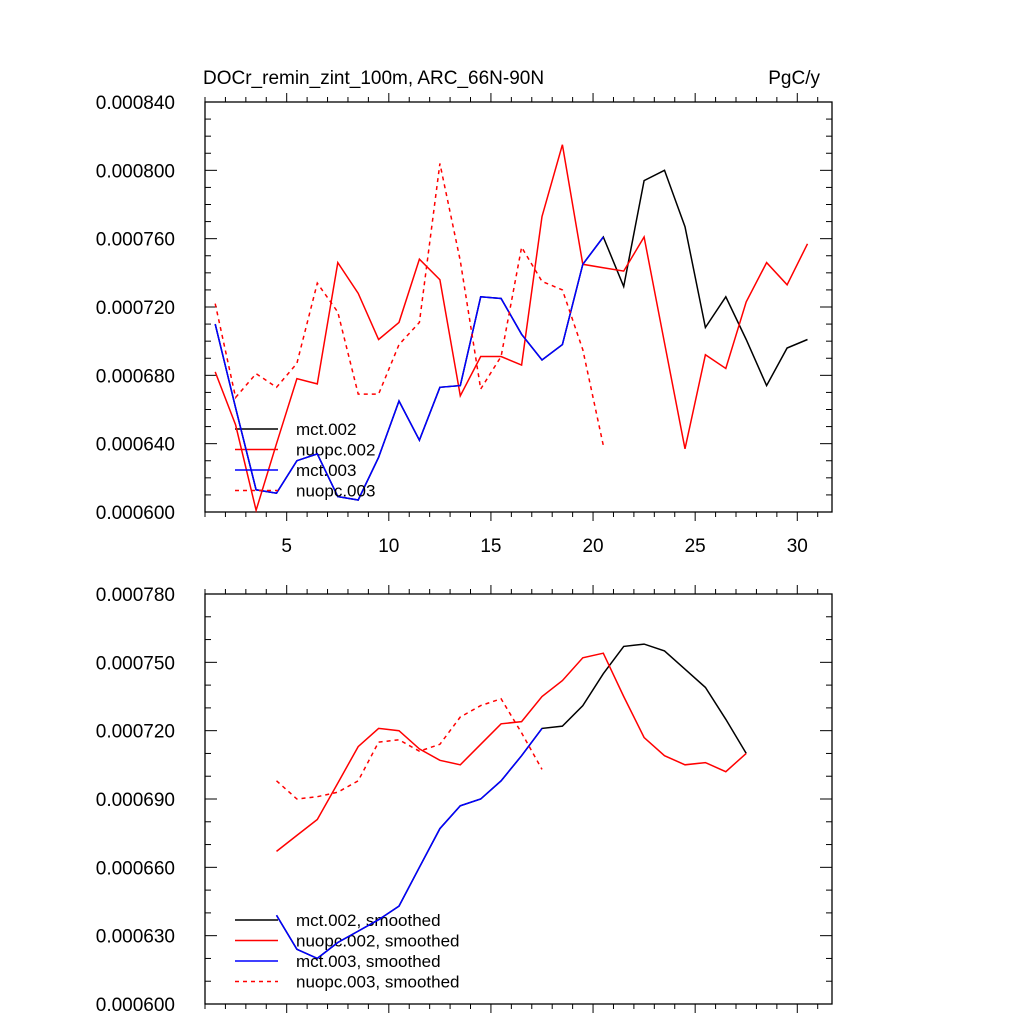 This screenshot has height=1024, width=1024. What do you see at coordinates (135, 171) in the screenshot?
I see `y-tick-label: 0.000800` at bounding box center [135, 171].